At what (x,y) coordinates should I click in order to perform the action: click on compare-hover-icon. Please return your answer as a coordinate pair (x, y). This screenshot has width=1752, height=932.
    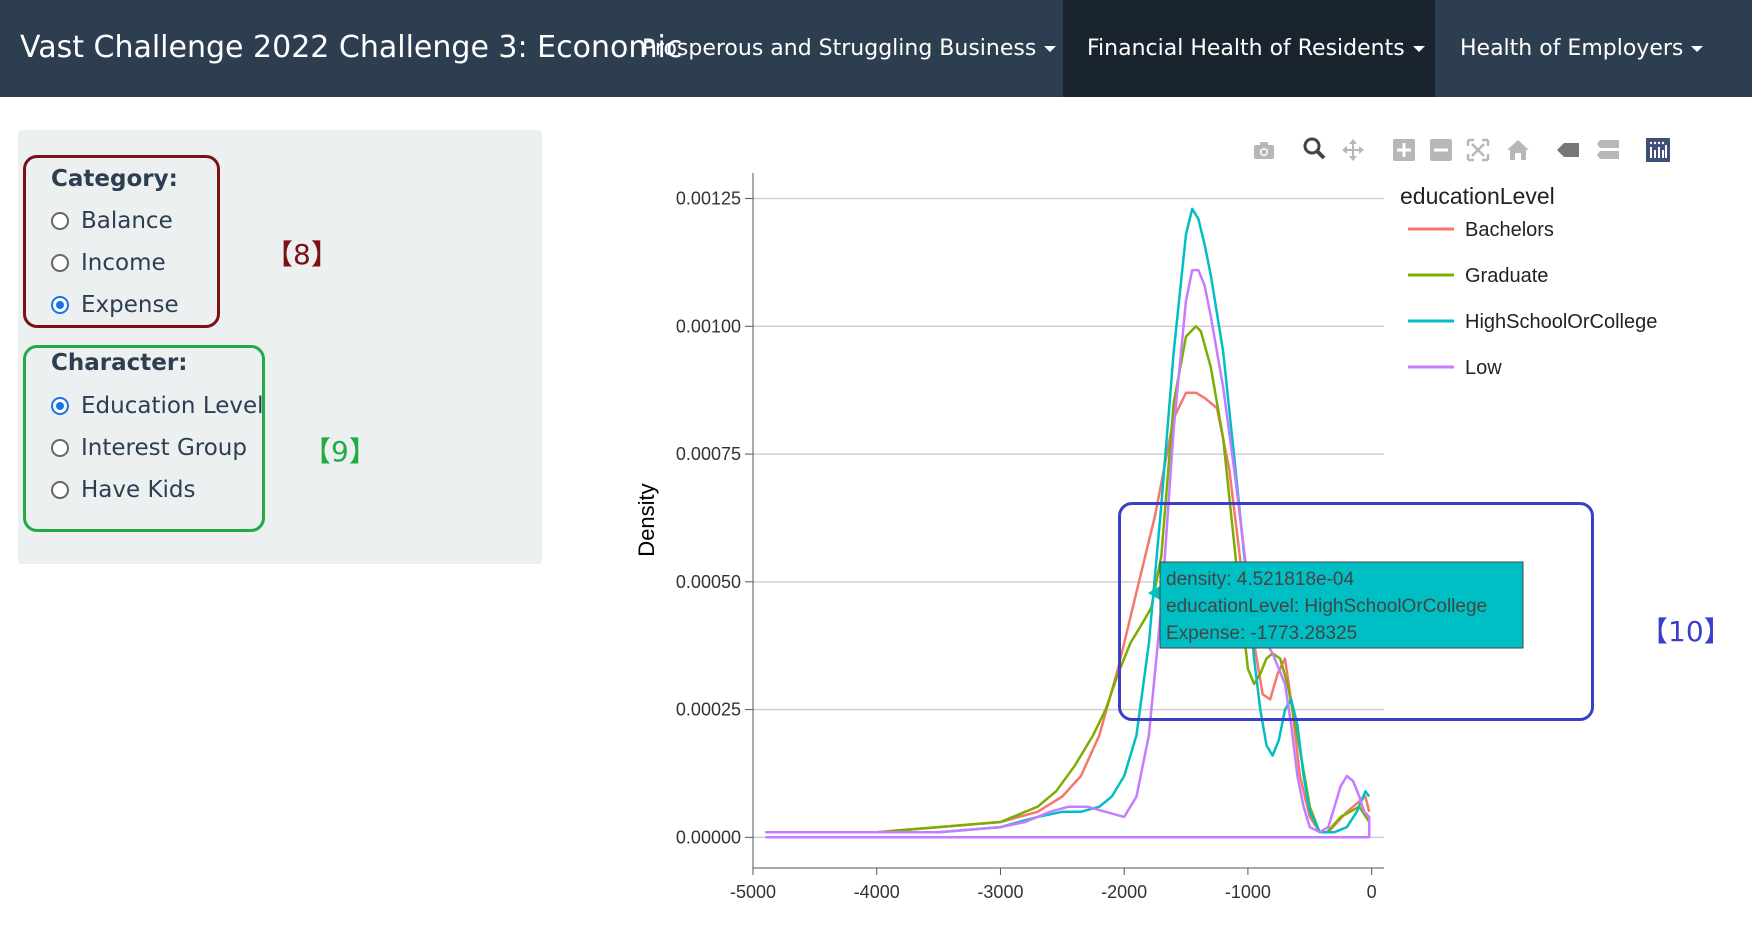
    Looking at the image, I should click on (1608, 150).